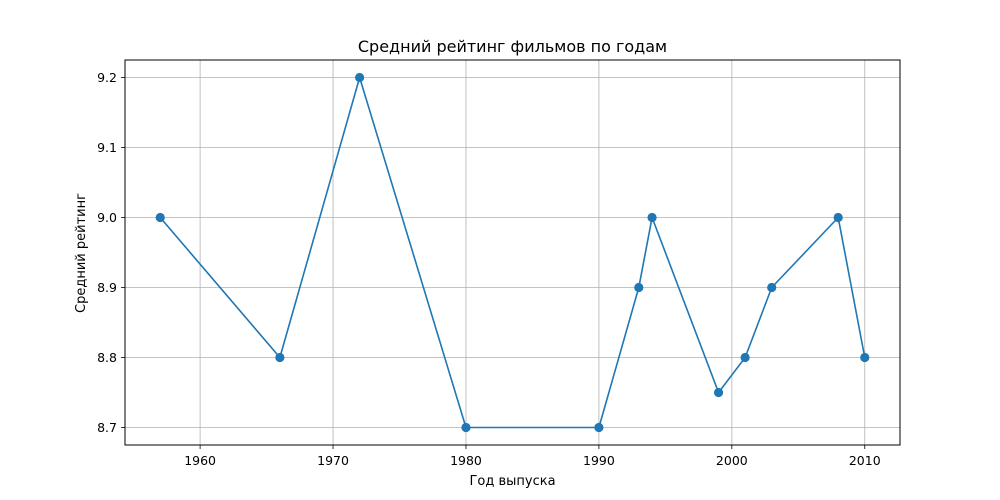 Image resolution: width=1000 pixels, height=500 pixels. Describe the element at coordinates (107, 77) in the screenshot. I see `y-tick-label: 9.2` at that location.